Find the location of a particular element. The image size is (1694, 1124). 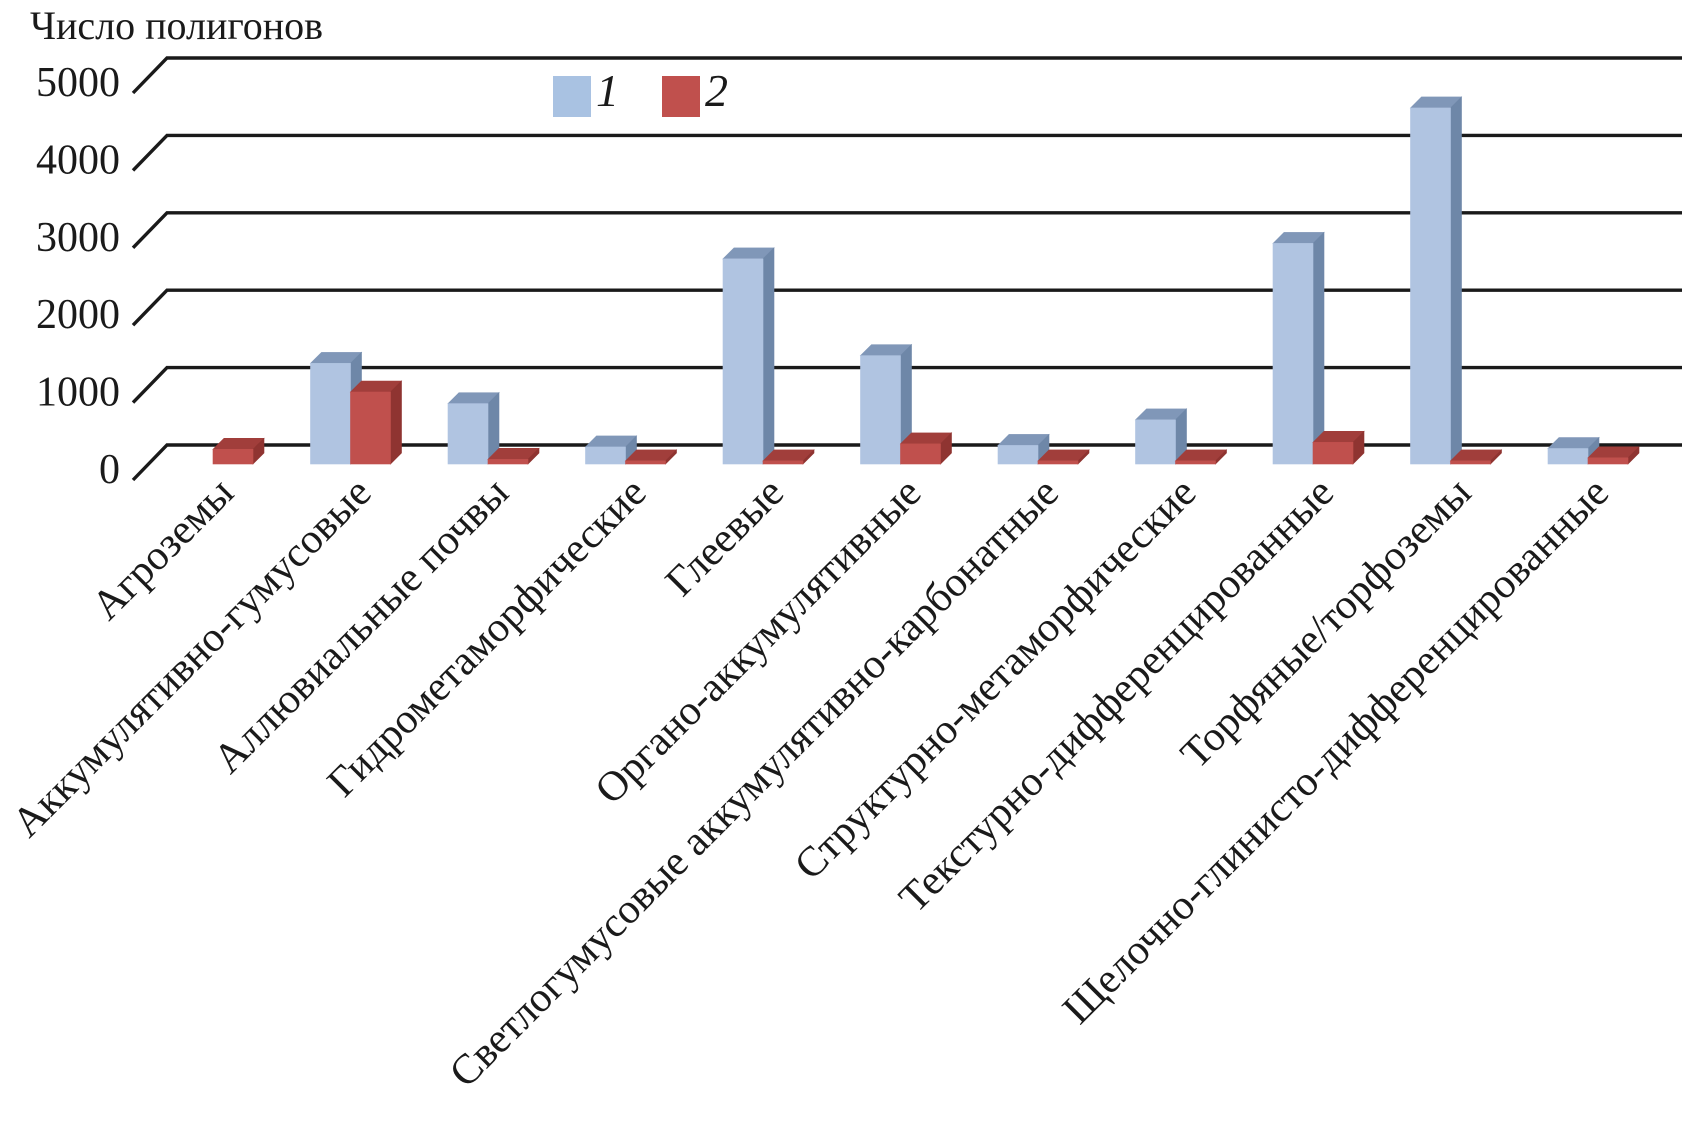

legend-label-series2: 2 is located at coordinates (716, 90).